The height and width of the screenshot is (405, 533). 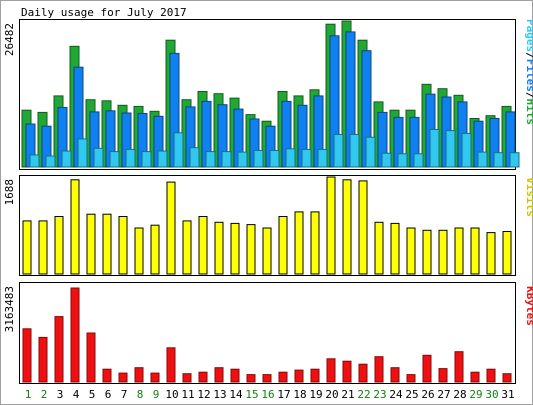 I want to click on day-label-17: 17, so click(x=283, y=394).